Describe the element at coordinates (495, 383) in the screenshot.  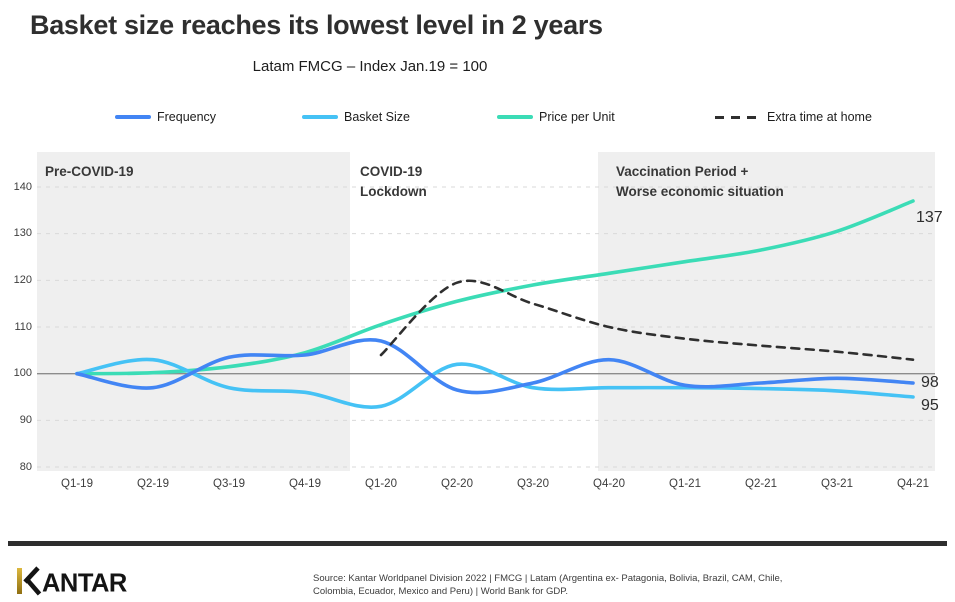
I see `basket-size-line` at that location.